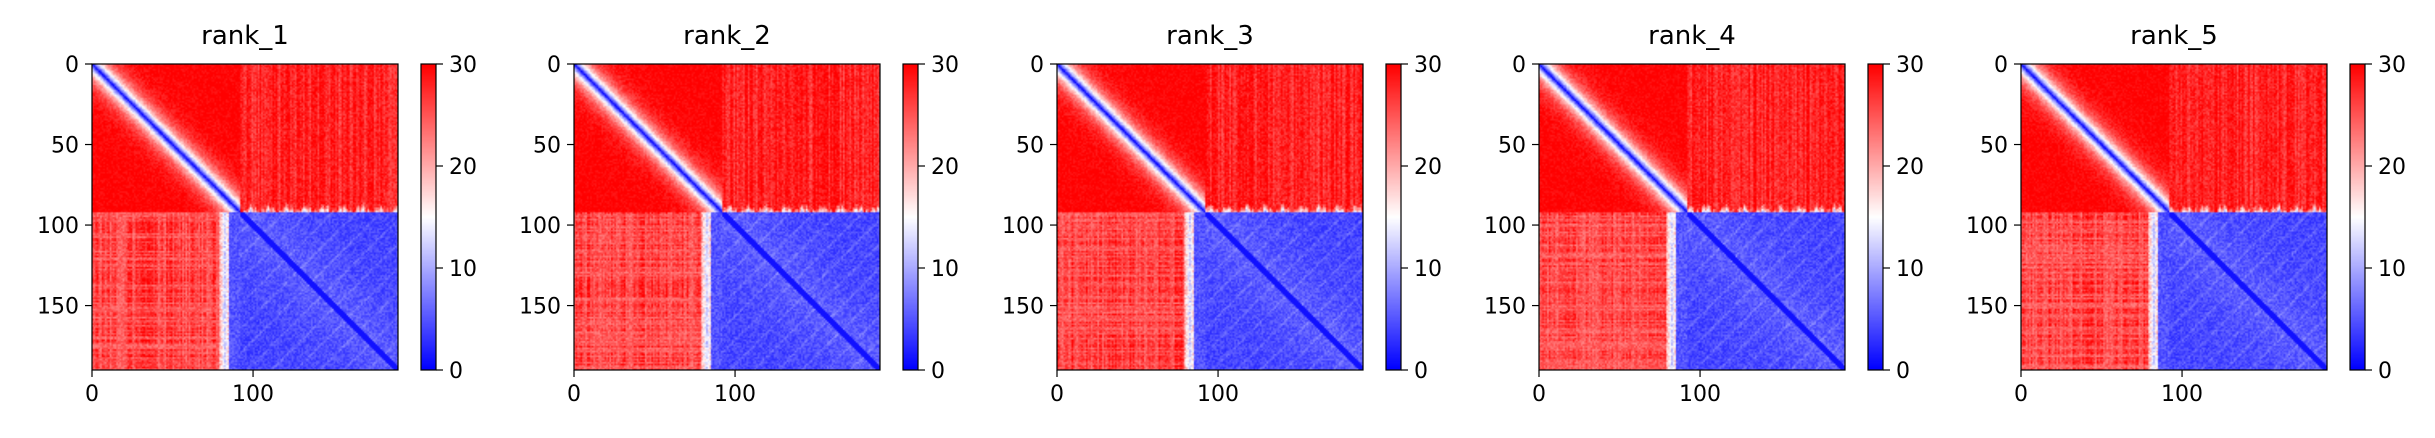  What do you see at coordinates (727, 36) in the screenshot?
I see `panel-title: rank_2` at bounding box center [727, 36].